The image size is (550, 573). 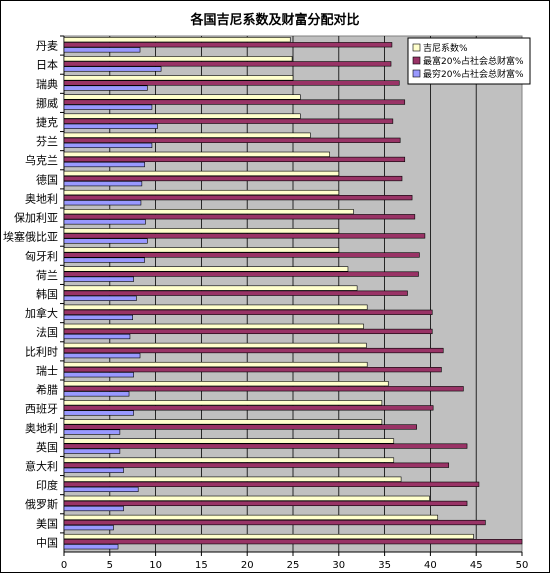 What do you see at coordinates (247, 565) in the screenshot?
I see `x-tick-label: 20` at bounding box center [247, 565].